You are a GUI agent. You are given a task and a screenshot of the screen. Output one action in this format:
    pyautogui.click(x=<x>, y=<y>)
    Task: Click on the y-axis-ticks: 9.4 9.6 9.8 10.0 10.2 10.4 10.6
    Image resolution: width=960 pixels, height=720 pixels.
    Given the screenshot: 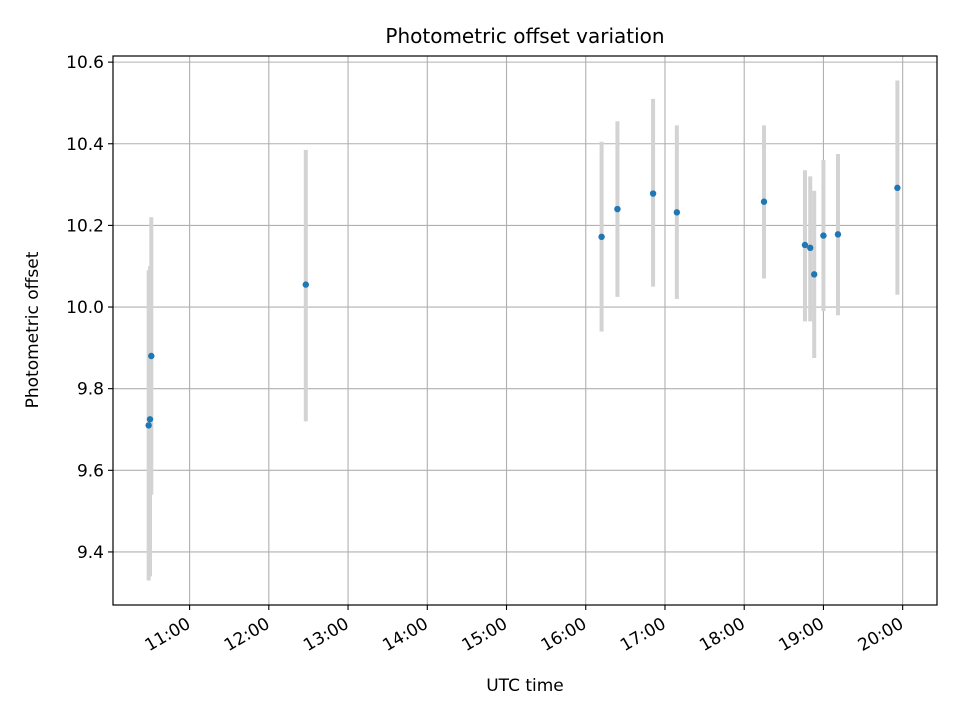 What is the action you would take?
    pyautogui.click(x=89, y=308)
    